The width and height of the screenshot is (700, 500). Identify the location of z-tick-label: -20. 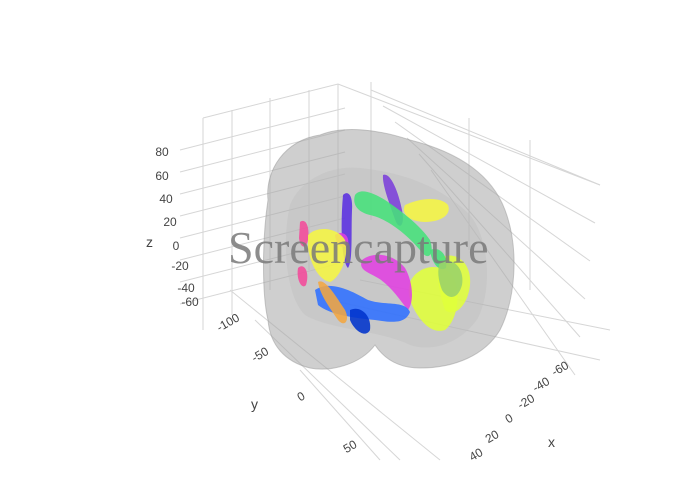
(180, 266).